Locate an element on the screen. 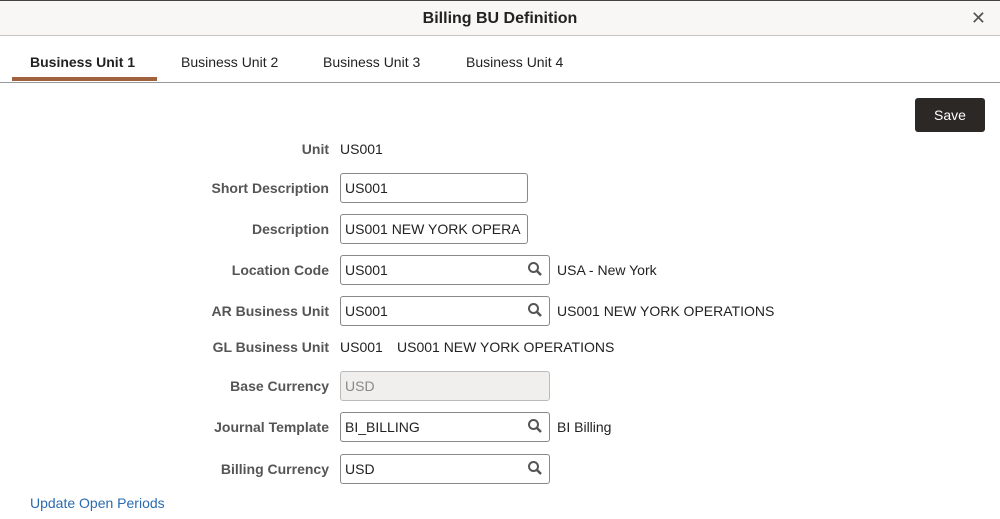 The width and height of the screenshot is (1000, 519). ar-business-unit-label: AR Business Unit is located at coordinates (270, 311).